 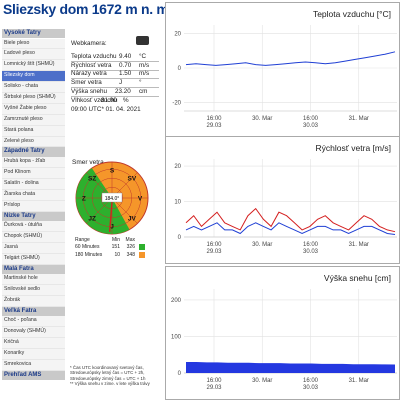 What do you see at coordinates (33, 365) in the screenshot?
I see `sidebar-item: Smrekovica` at bounding box center [33, 365].